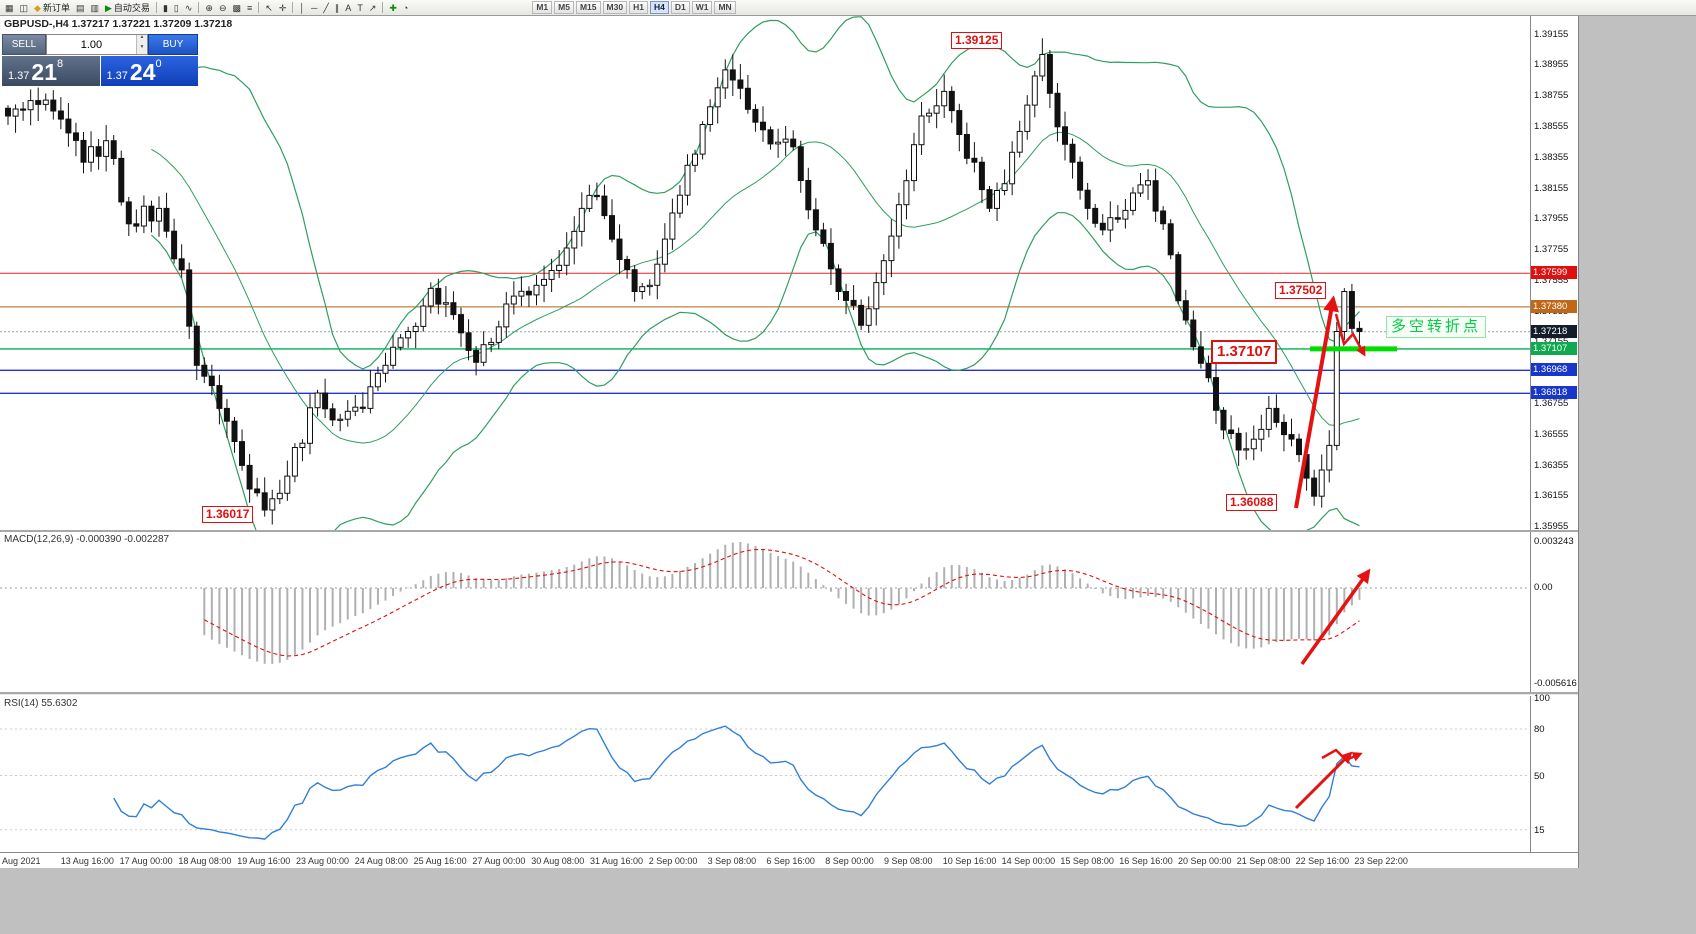  Describe the element at coordinates (189, 7) in the screenshot. I see `line-chart-mode-button: ∿` at that location.